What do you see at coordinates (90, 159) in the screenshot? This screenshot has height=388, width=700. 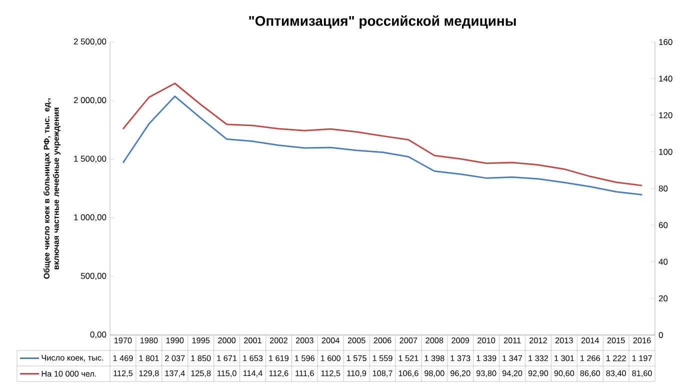 I see `y-tick-label: 1 500,00` at bounding box center [90, 159].